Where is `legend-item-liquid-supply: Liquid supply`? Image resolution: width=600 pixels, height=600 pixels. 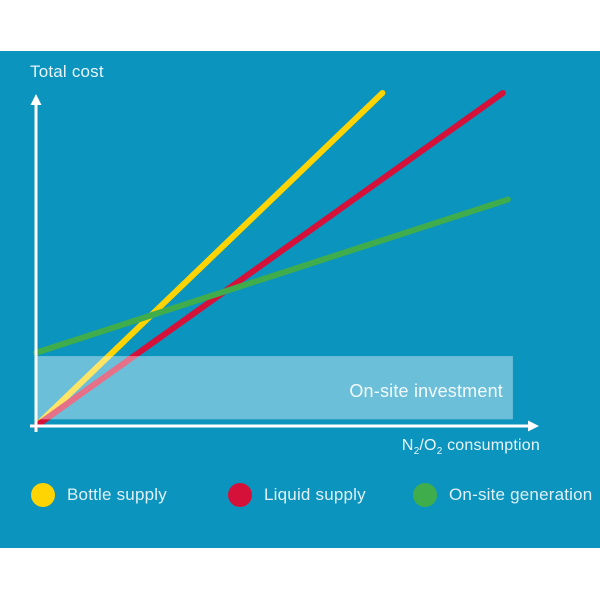
legend-item-liquid-supply: Liquid supply is located at coordinates (297, 495).